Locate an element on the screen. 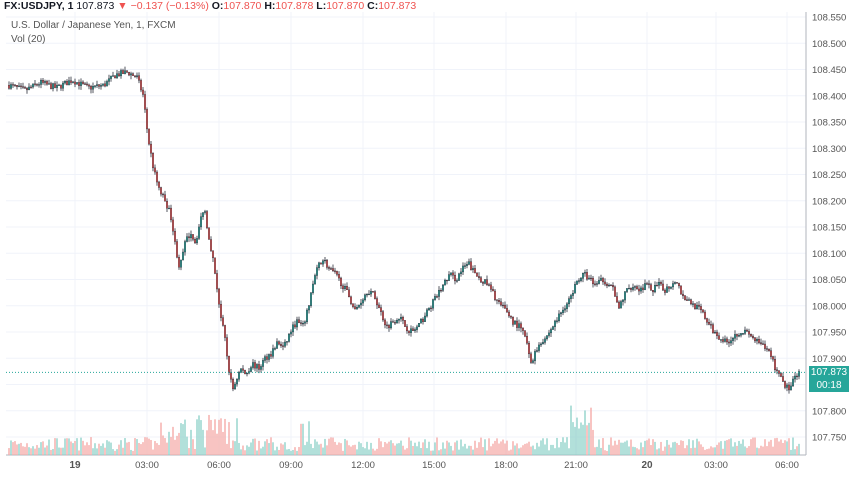  x-tick-label: 19 is located at coordinates (75, 465).